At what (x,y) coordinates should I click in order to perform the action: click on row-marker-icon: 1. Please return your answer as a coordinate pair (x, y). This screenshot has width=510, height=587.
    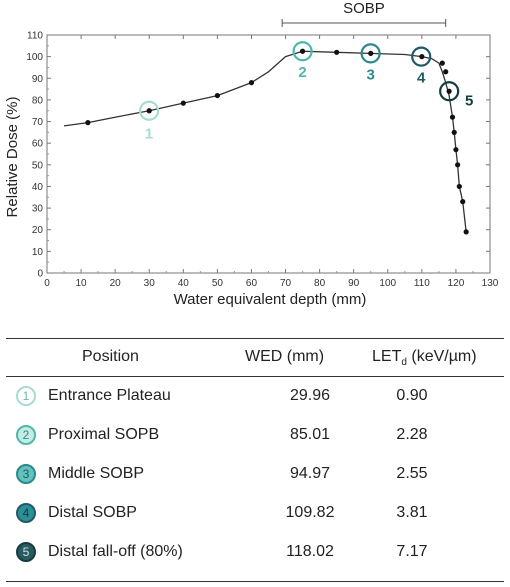
    Looking at the image, I should click on (26, 396).